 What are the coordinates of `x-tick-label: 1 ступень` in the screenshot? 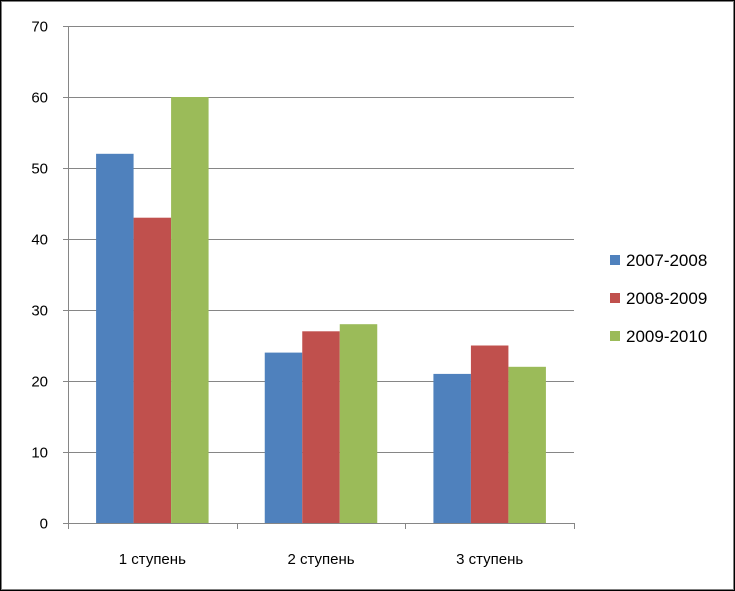 It's located at (152, 559).